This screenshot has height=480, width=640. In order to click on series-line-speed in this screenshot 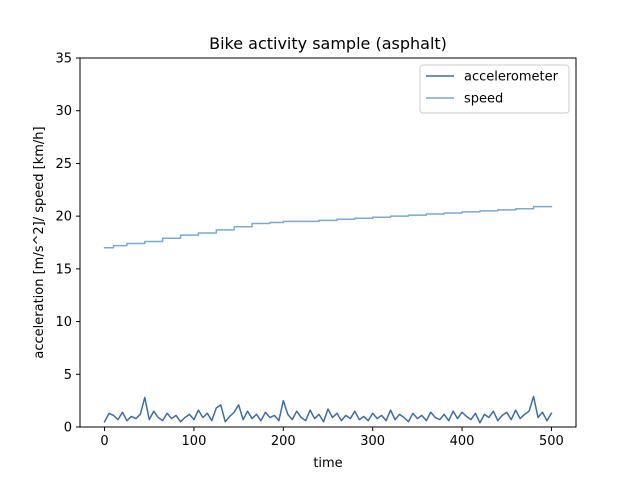, I will do `click(328, 227)`.